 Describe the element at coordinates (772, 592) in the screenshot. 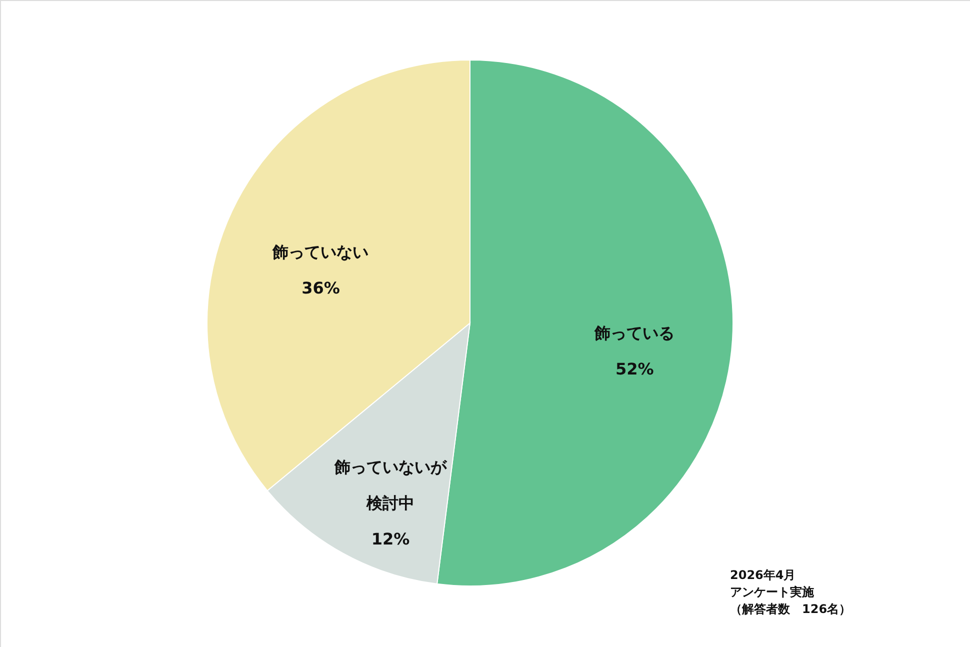

I see `text: アンケート実施` at that location.